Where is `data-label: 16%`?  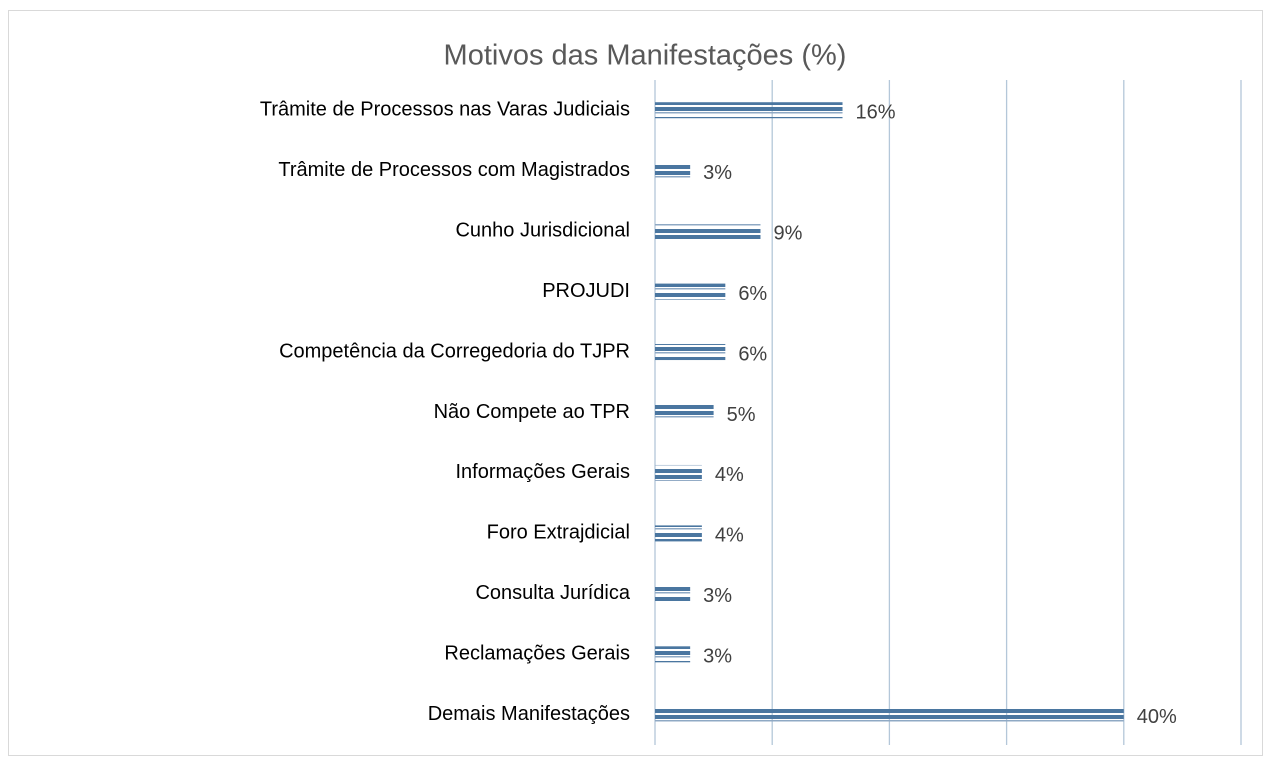 data-label: 16% is located at coordinates (876, 113).